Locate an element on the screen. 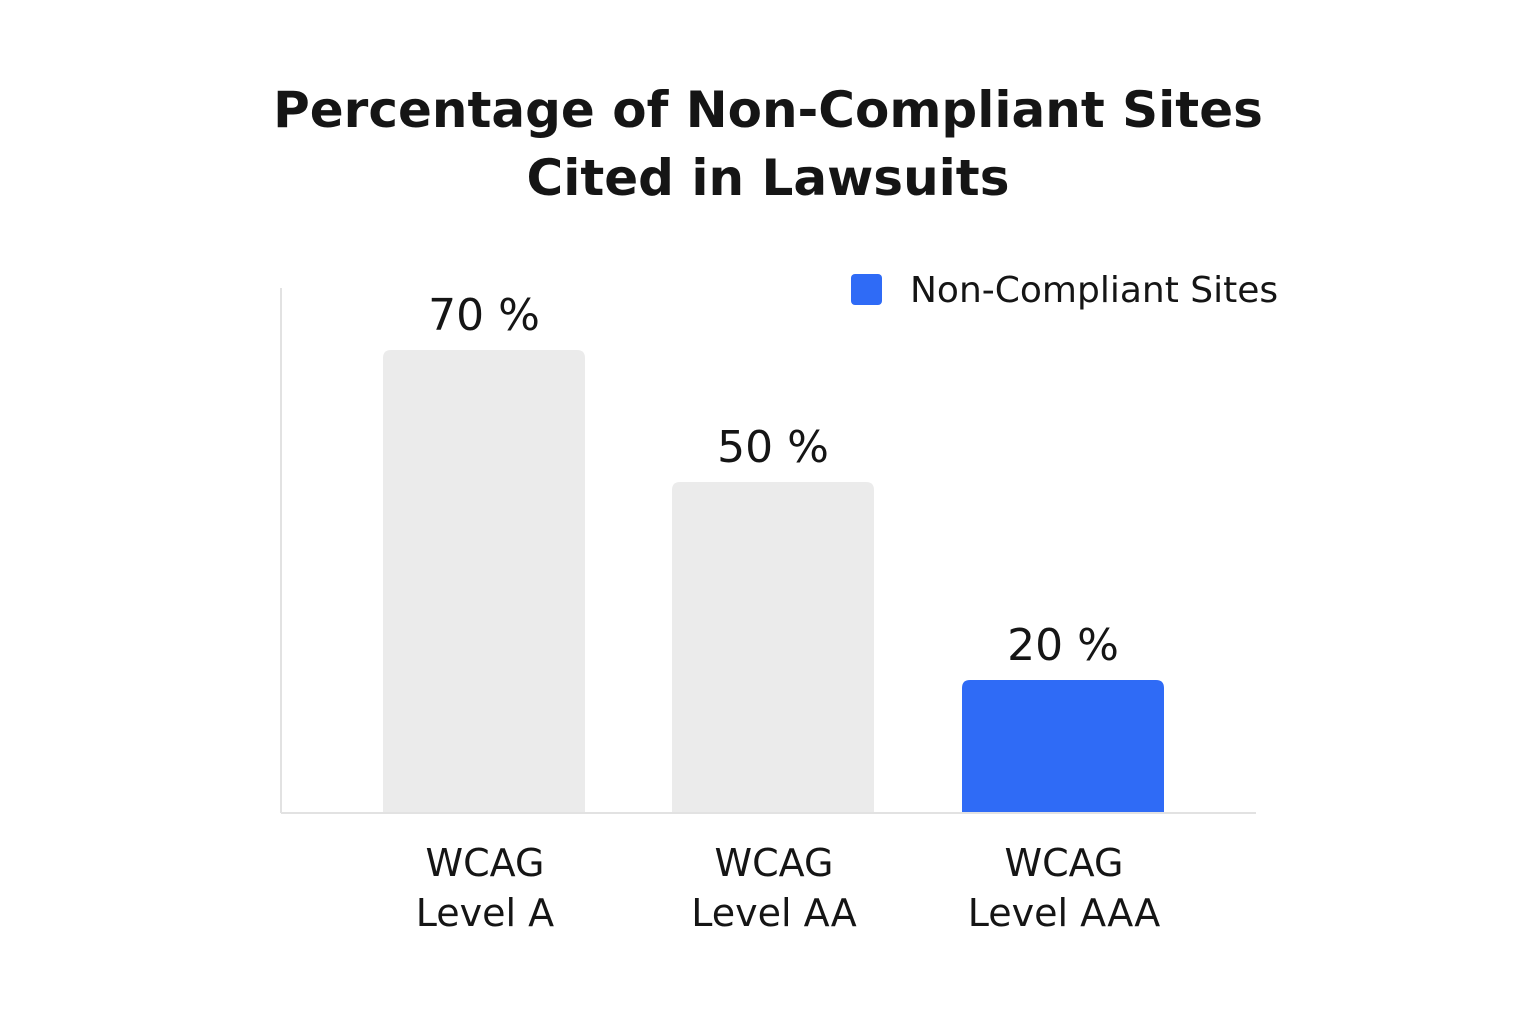  chart-title-line-2: Cited in Lawsuits is located at coordinates (768, 178).